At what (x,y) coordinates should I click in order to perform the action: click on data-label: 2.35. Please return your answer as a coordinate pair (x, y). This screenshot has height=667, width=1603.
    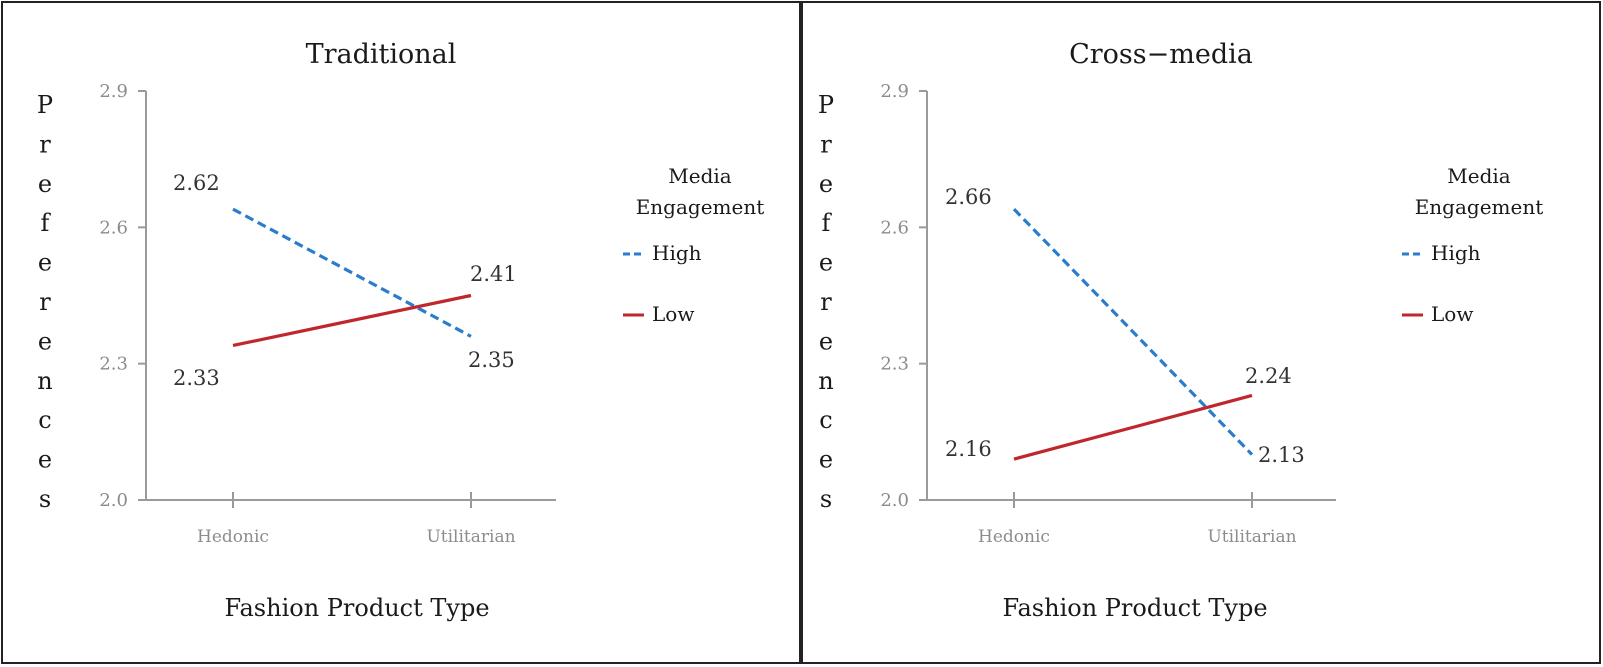
    Looking at the image, I should click on (491, 360).